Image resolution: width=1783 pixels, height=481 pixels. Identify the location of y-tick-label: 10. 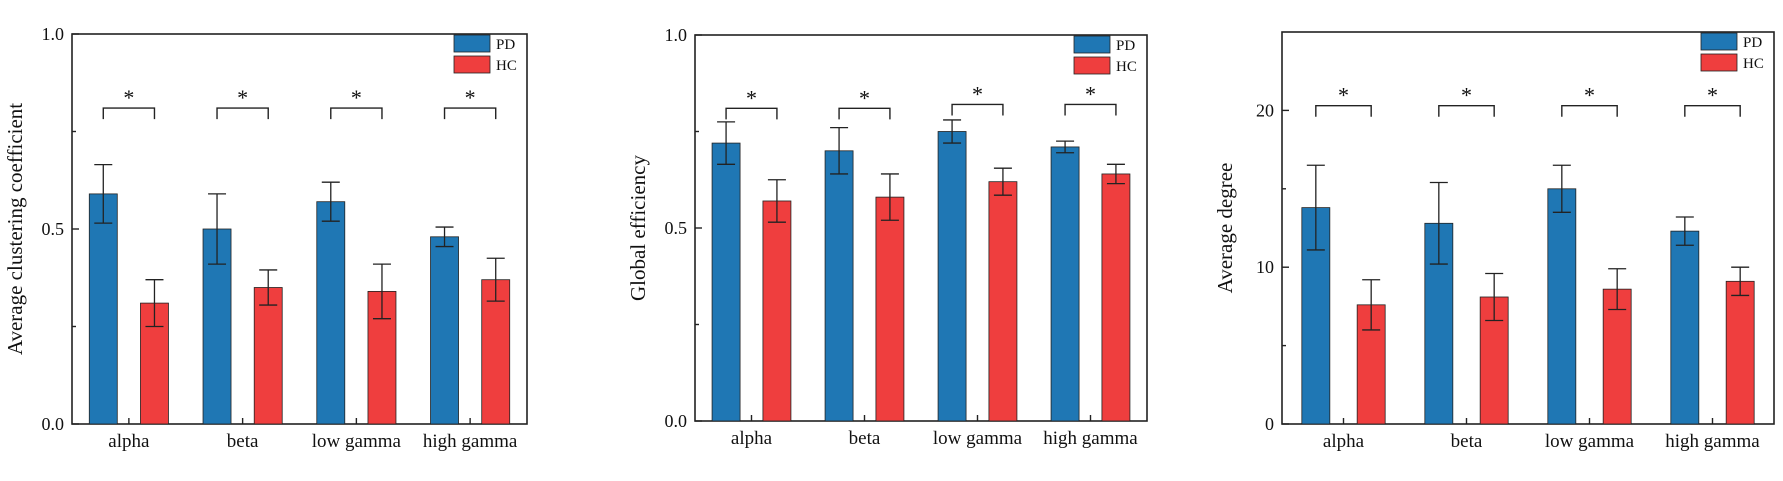
(1265, 267).